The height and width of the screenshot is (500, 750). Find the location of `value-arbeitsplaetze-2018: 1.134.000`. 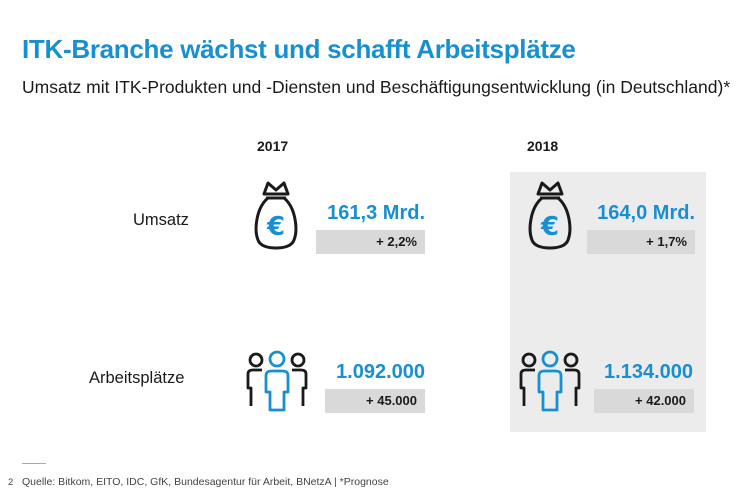

value-arbeitsplaetze-2018: 1.134.000 is located at coordinates (648, 372).